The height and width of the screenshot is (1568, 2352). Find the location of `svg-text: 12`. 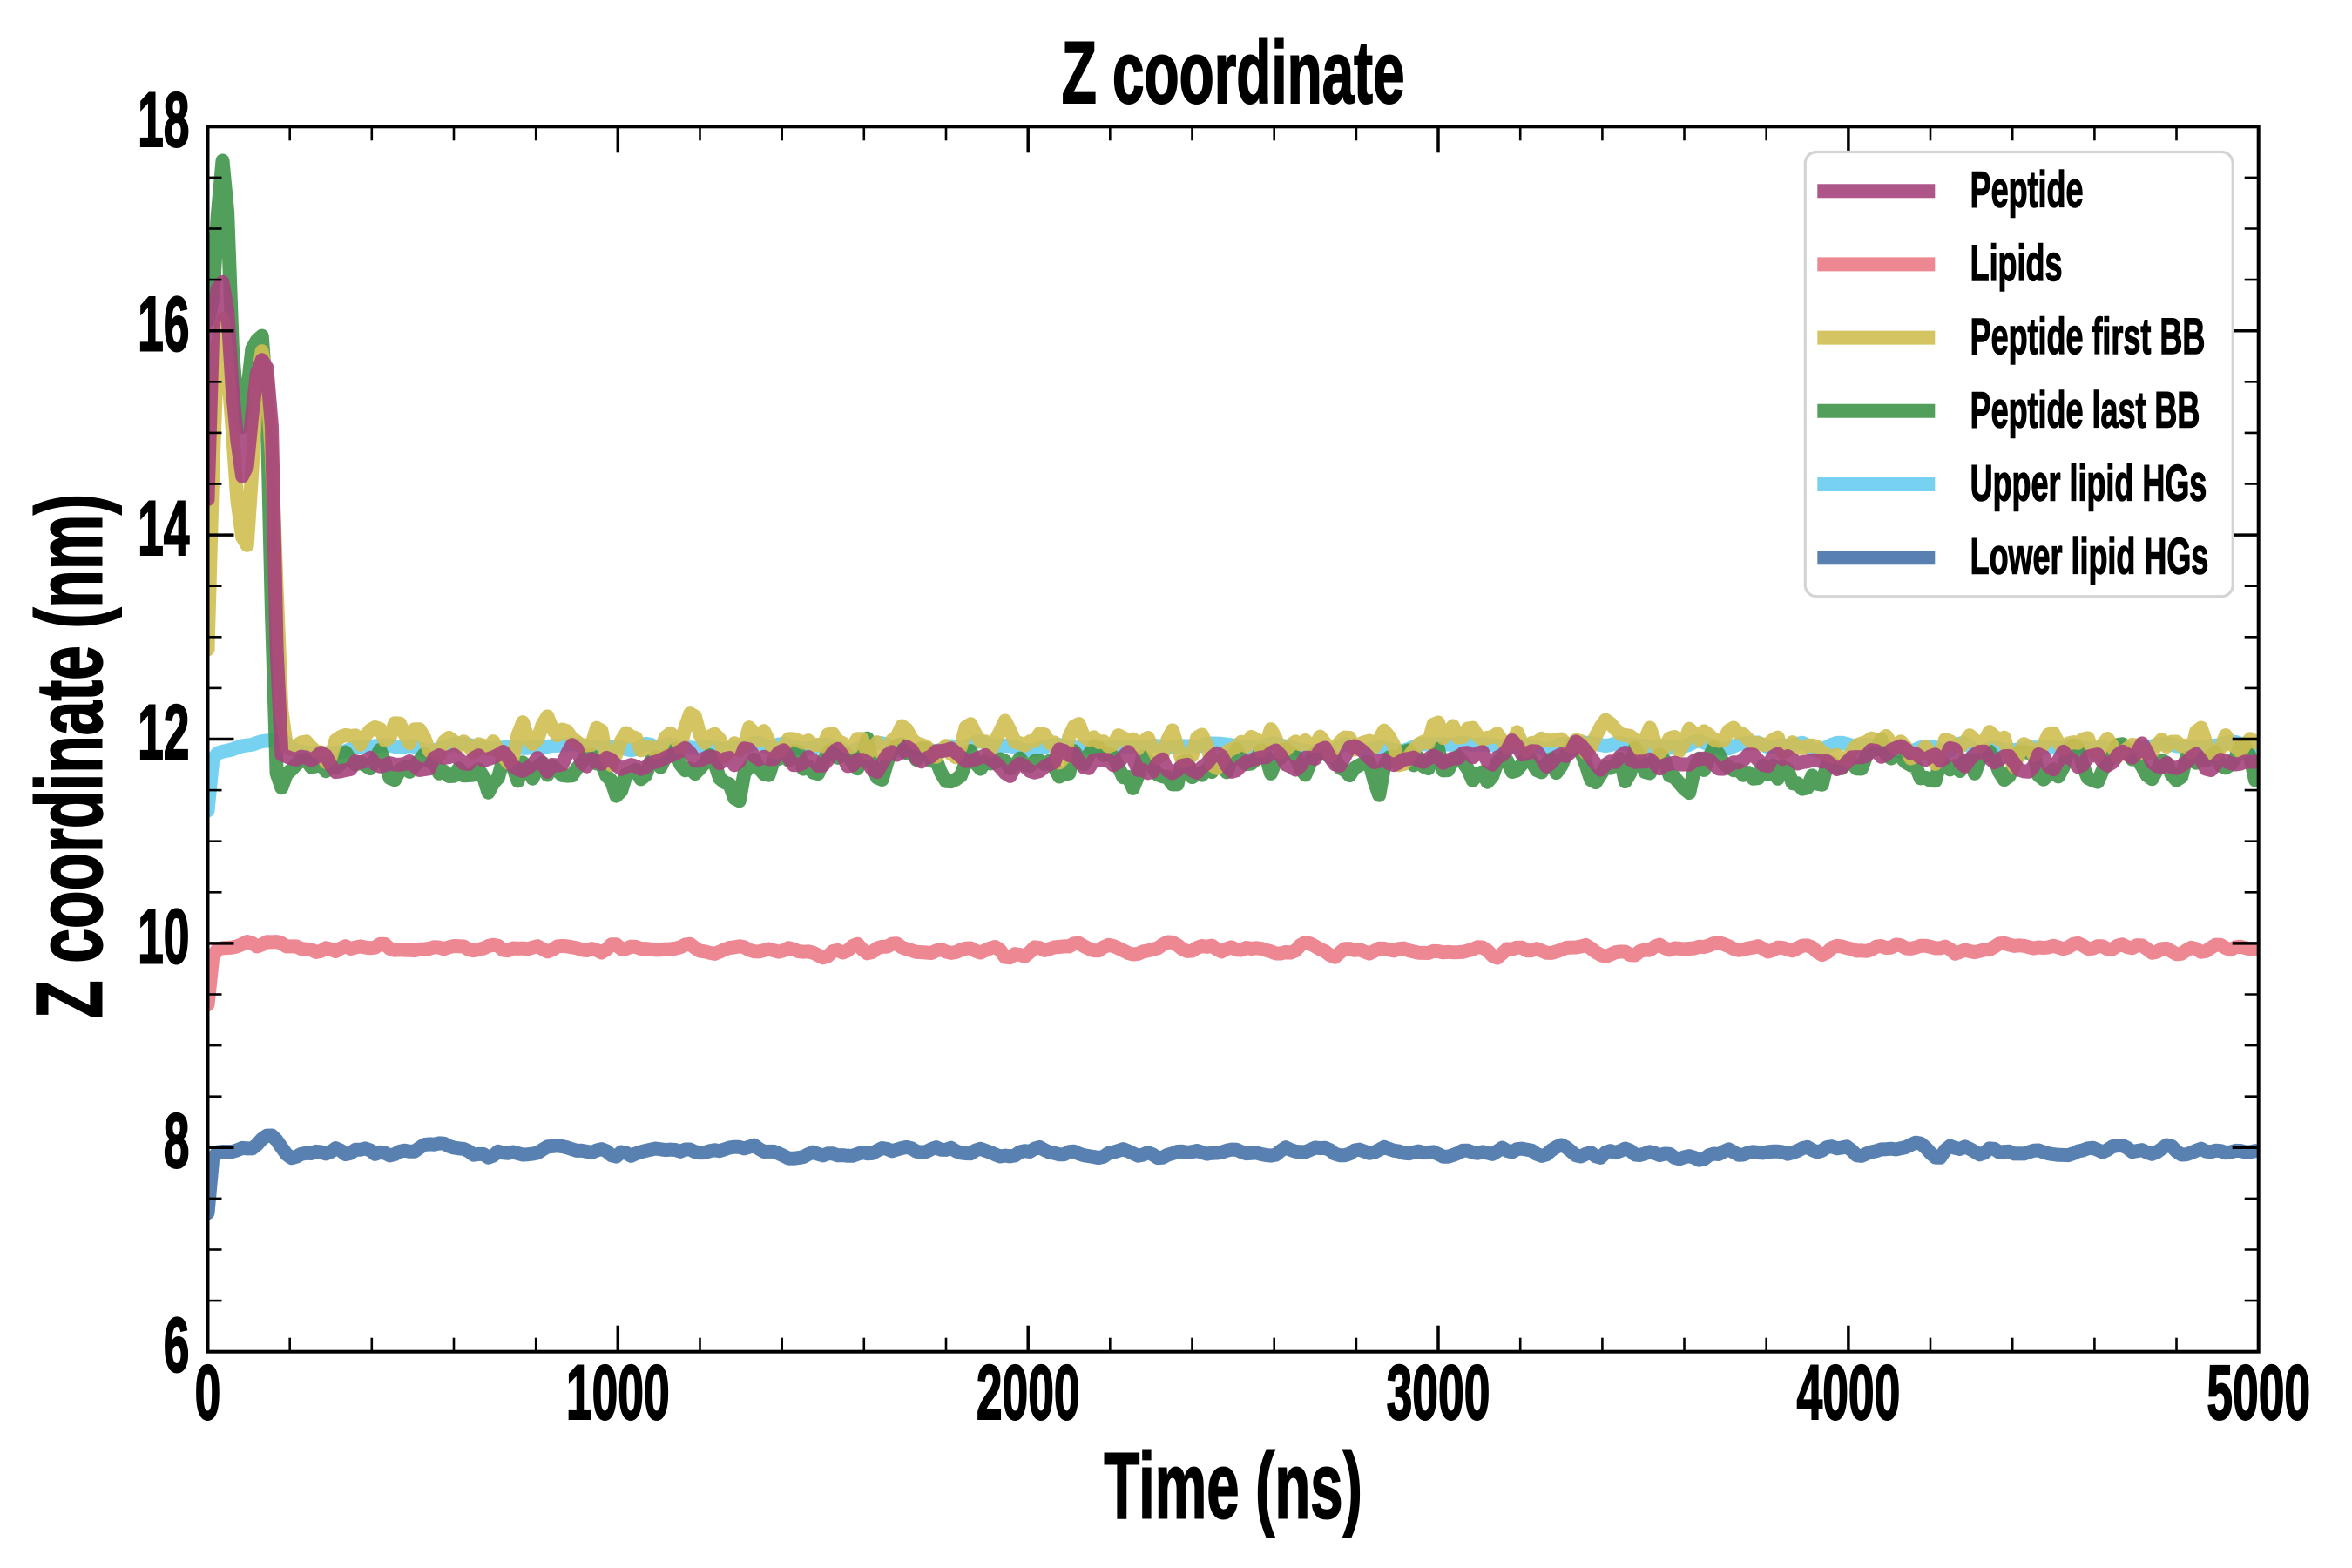

svg-text: 12 is located at coordinates (163, 732).